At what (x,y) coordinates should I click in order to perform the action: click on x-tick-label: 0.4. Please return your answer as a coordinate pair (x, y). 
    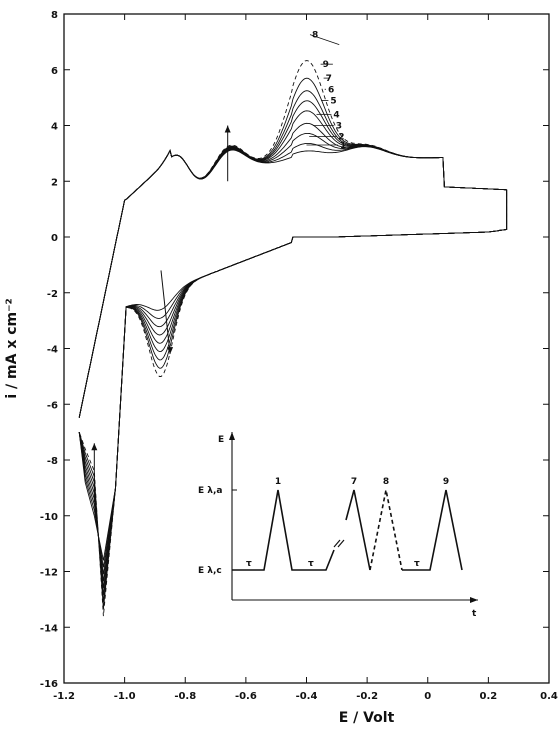
    Looking at the image, I should click on (549, 696).